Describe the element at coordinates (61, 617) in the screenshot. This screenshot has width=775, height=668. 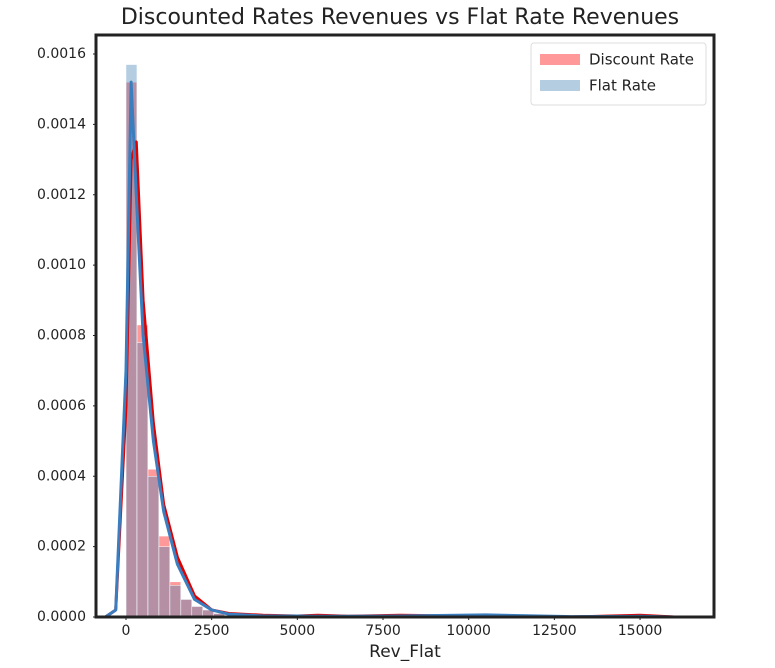
I see `y-tick-label: 0.0000` at that location.